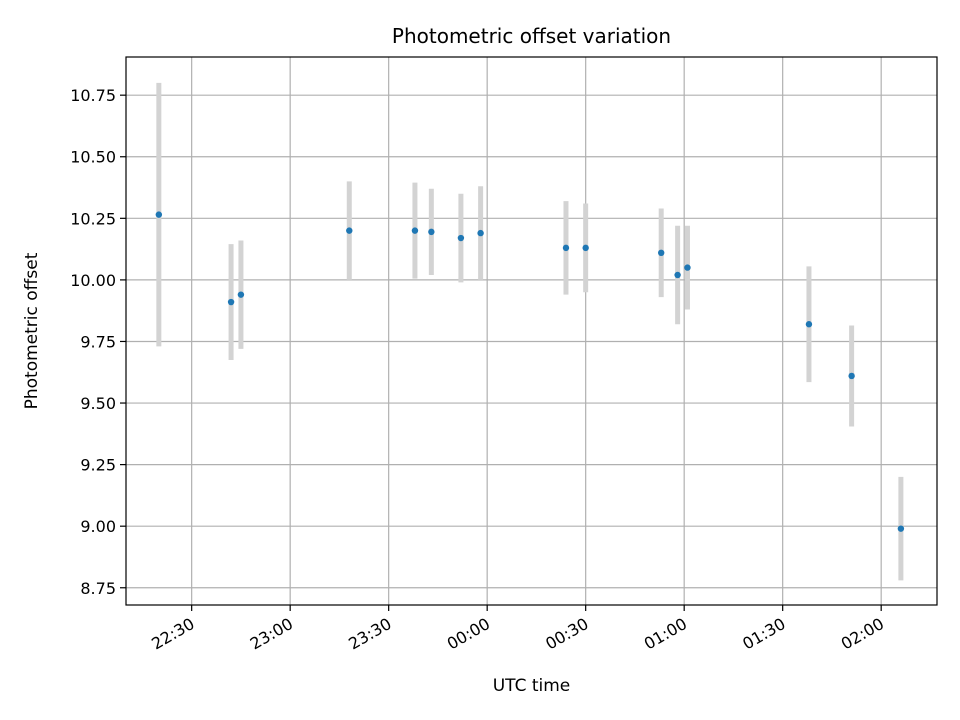 The width and height of the screenshot is (960, 720). I want to click on y-tick-label: 10.00, so click(93, 280).